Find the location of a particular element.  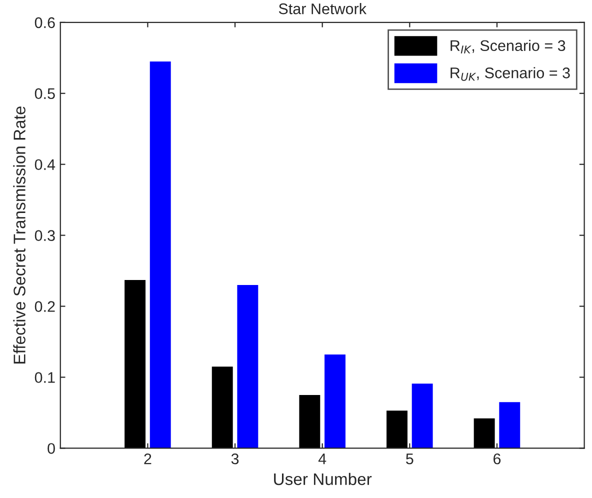

legend-label: R$_{UK}$, Scenario = 3 is located at coordinates (510, 74).